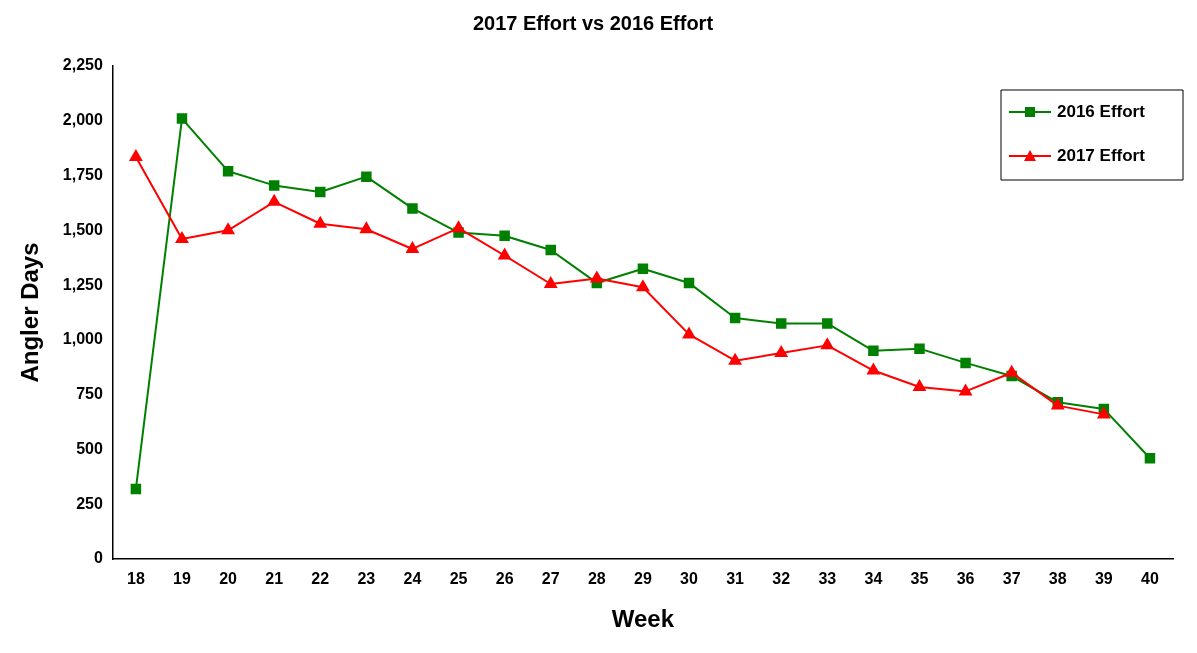 The image size is (1197, 653). I want to click on x-tick-label: 39, so click(1103, 579).